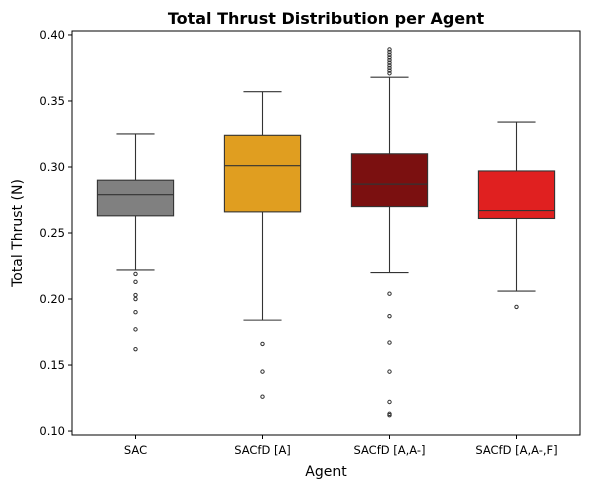 This screenshot has height=490, width=590. Describe the element at coordinates (516, 450) in the screenshot. I see `x-tick-label: SACfD [A,A-,F]` at that location.